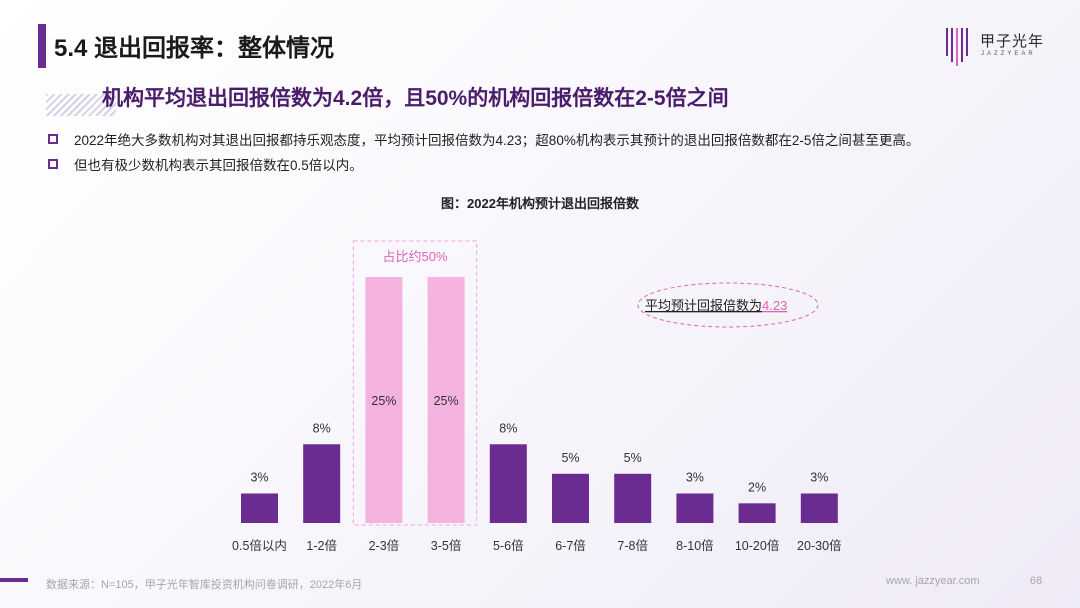 The width and height of the screenshot is (1080, 608). Describe the element at coordinates (957, 47) in the screenshot. I see `logo-mark-icon` at that location.